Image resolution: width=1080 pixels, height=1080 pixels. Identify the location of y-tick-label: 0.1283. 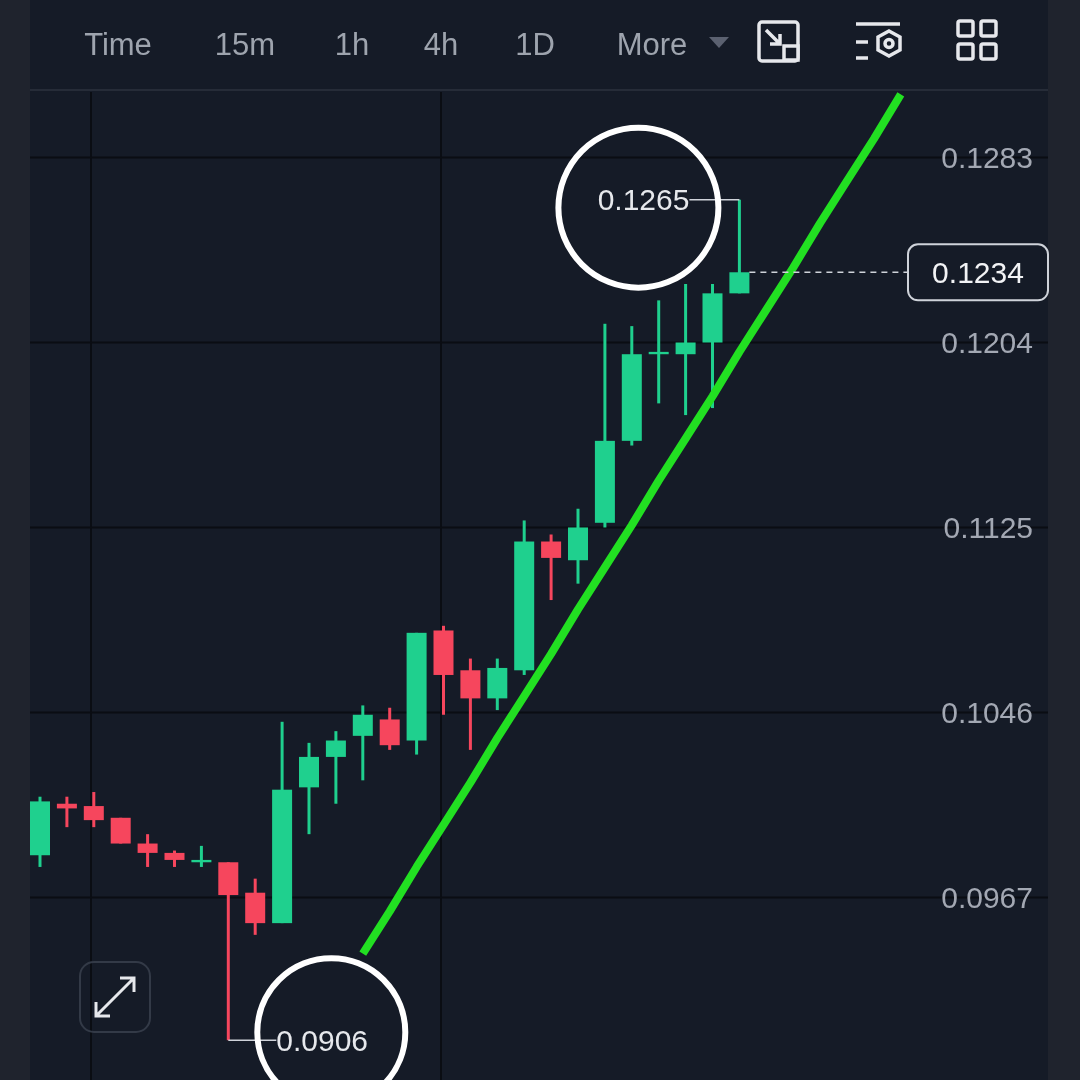
(987, 158).